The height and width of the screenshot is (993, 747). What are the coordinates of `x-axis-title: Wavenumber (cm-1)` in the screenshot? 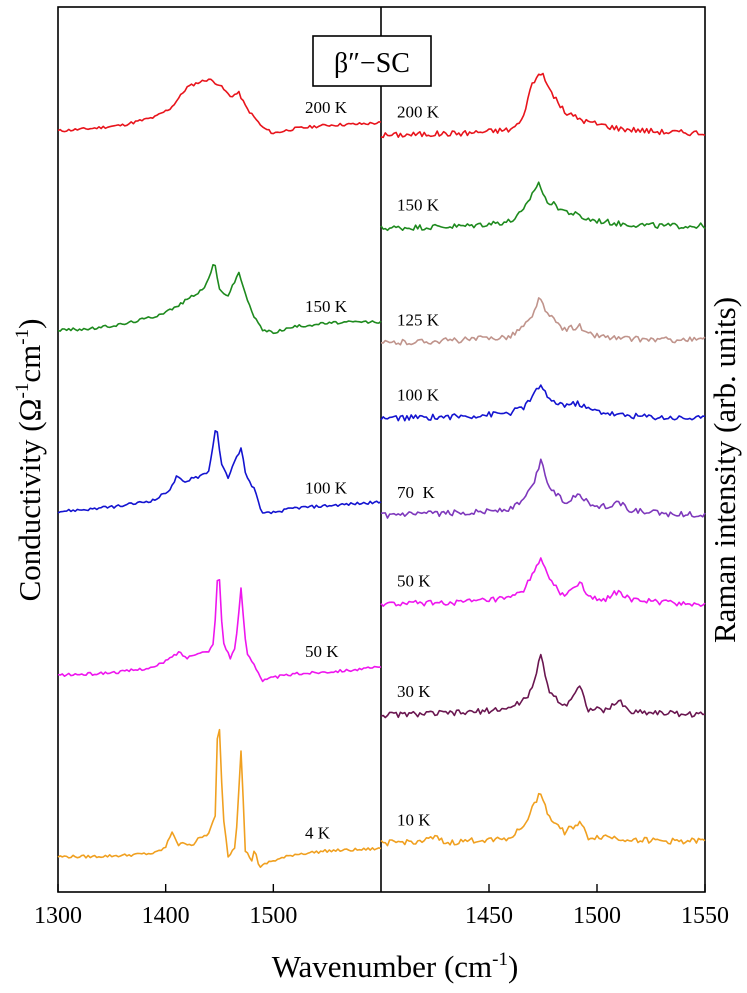 It's located at (395, 966).